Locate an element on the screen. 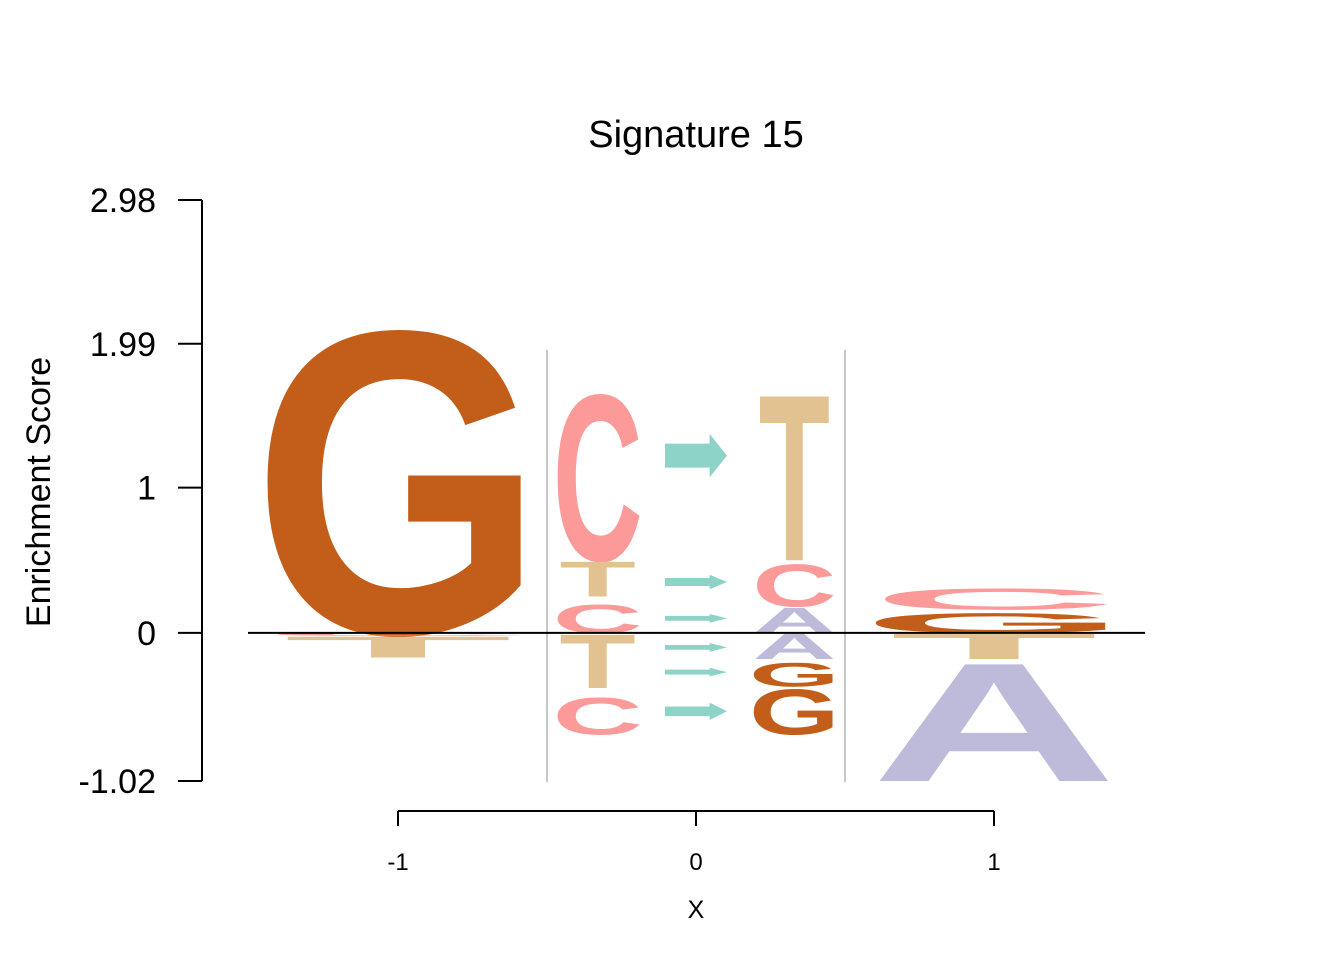 The image size is (1344, 960). x-axis-label: X is located at coordinates (696, 910).